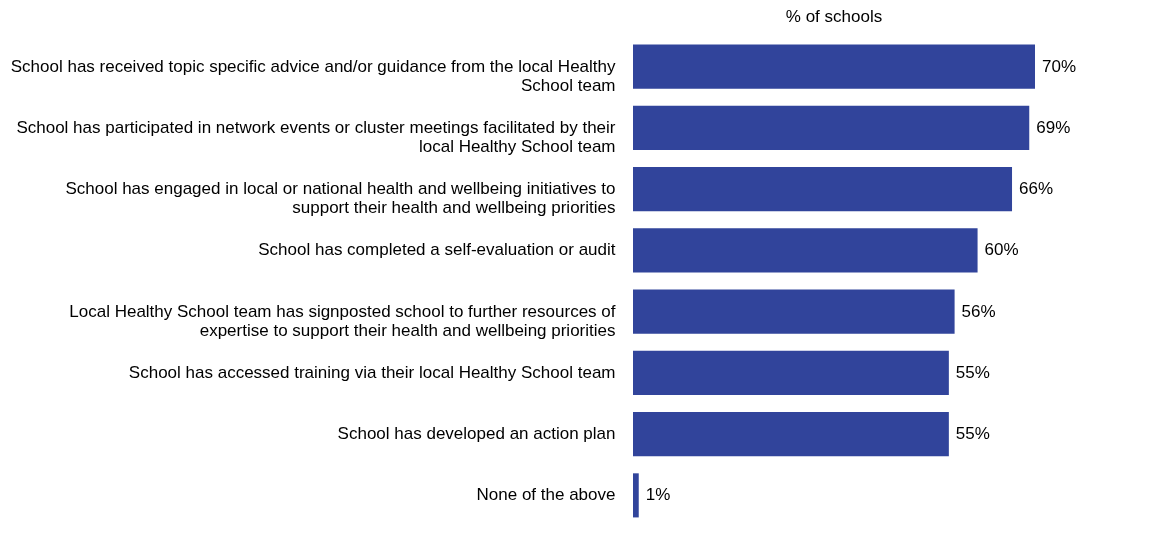 Image resolution: width=1149 pixels, height=547 pixels. Describe the element at coordinates (1053, 127) in the screenshot. I see `data-label: 69%` at that location.